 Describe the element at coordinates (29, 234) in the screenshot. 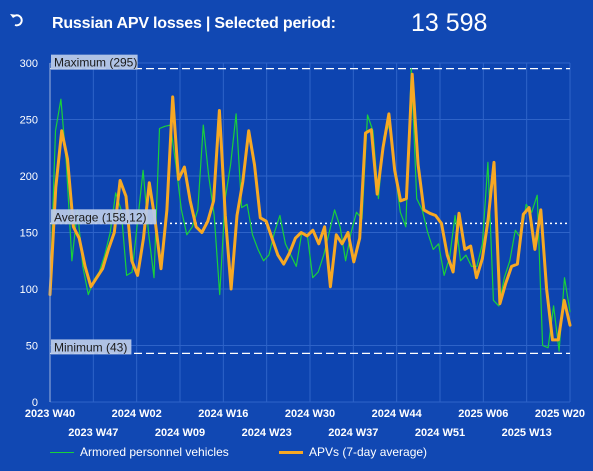

I see `y-tick-label: 150` at that location.